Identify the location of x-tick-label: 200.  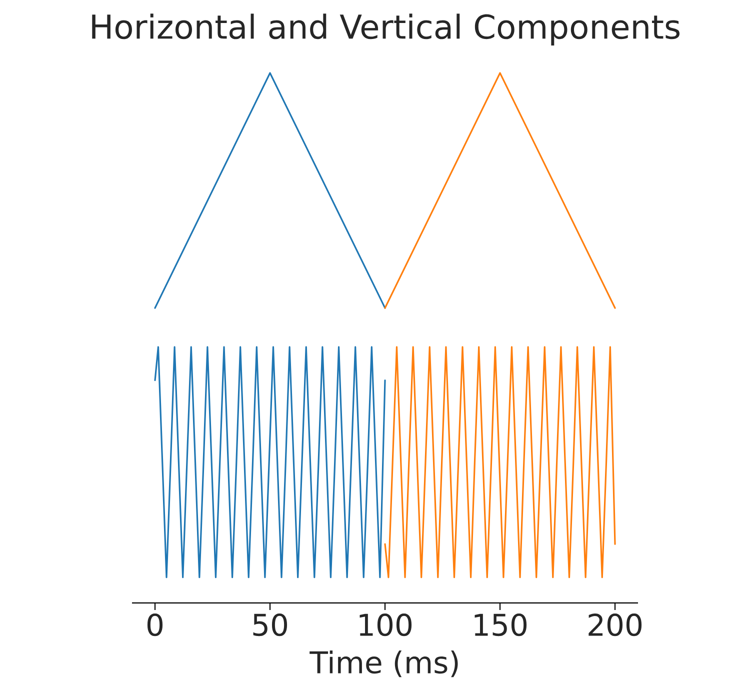
(615, 625).